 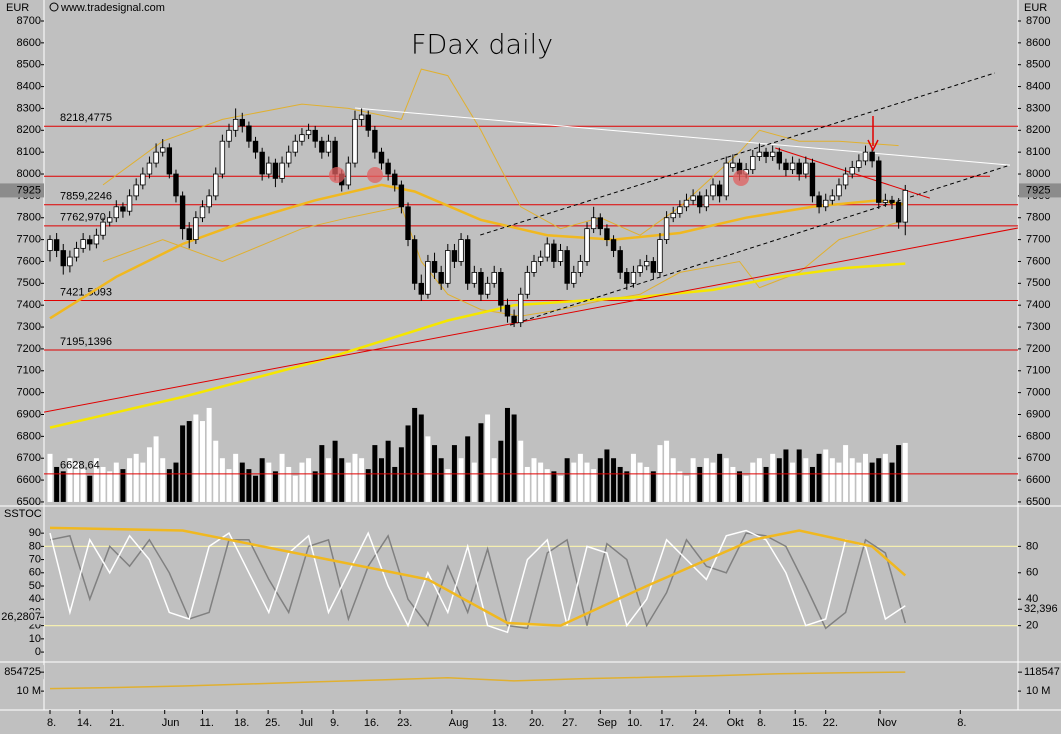 What do you see at coordinates (29, 327) in the screenshot?
I see `y-tick-label: 7300` at bounding box center [29, 327].